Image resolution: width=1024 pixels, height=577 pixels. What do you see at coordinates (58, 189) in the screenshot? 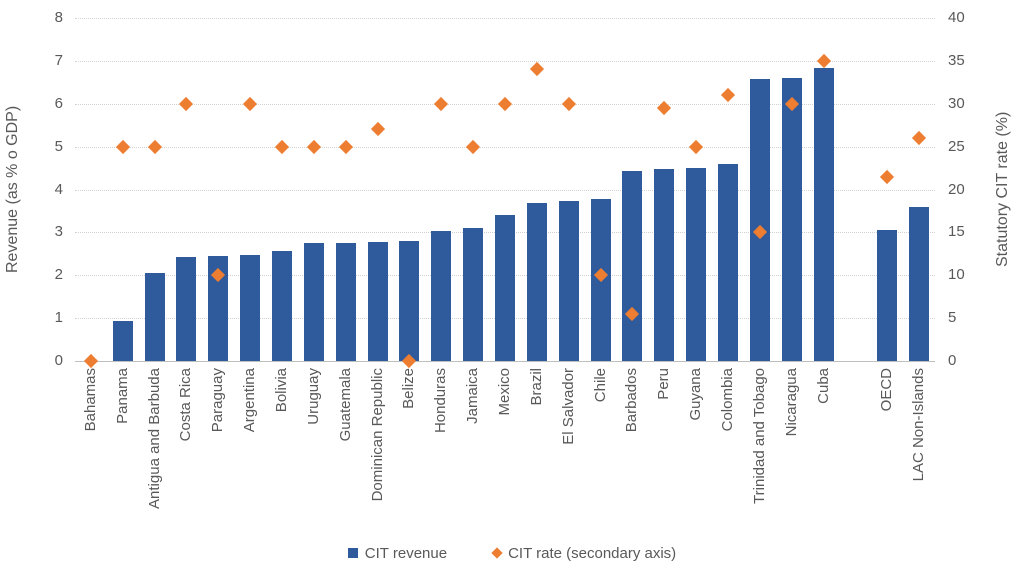
I see `y-axis-tick-left: 4` at bounding box center [58, 189].